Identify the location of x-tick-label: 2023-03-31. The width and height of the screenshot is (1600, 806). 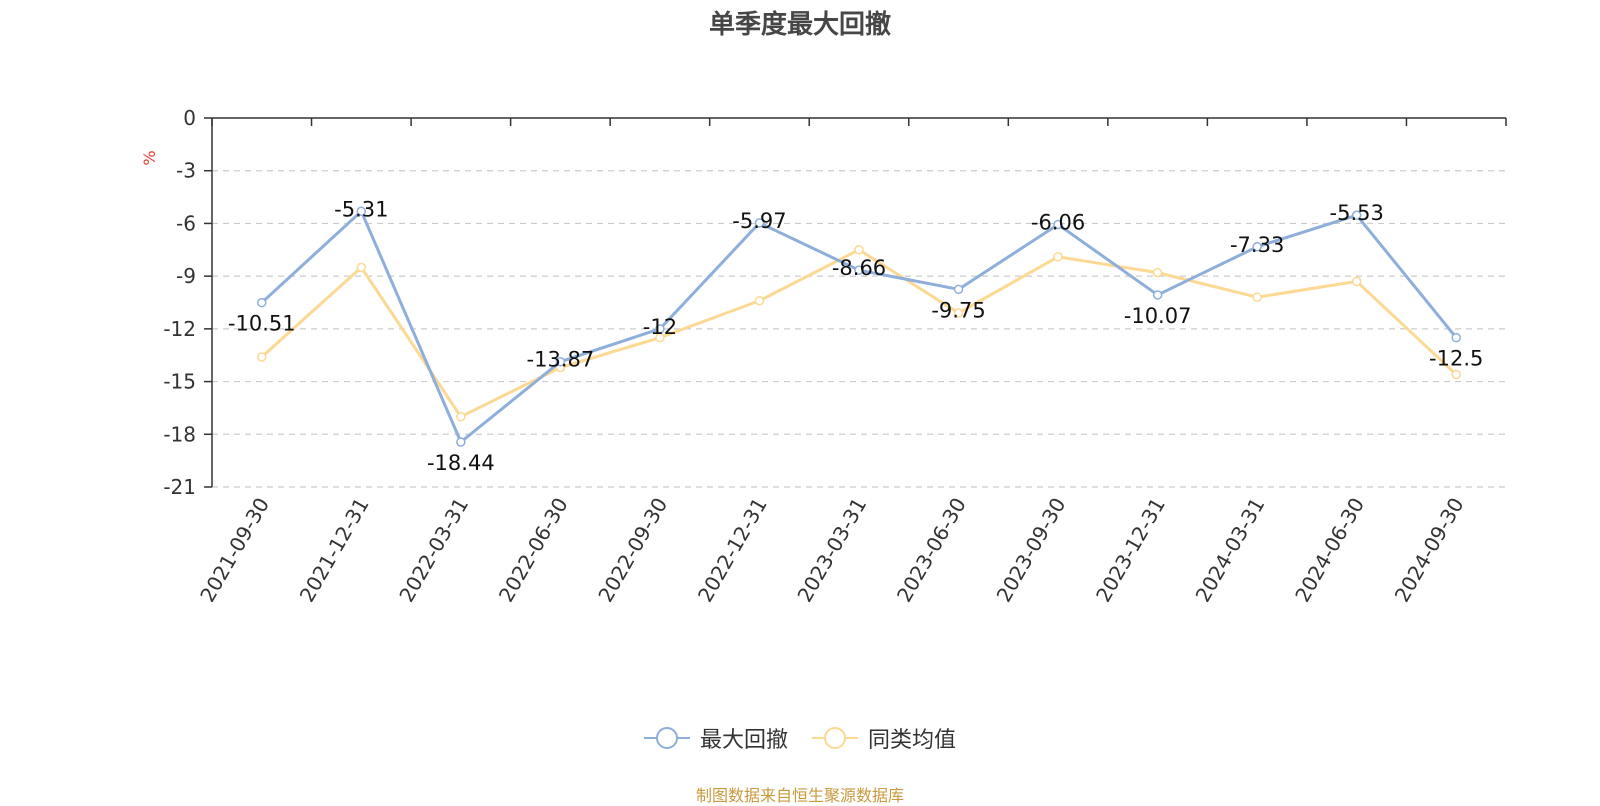
(831, 550).